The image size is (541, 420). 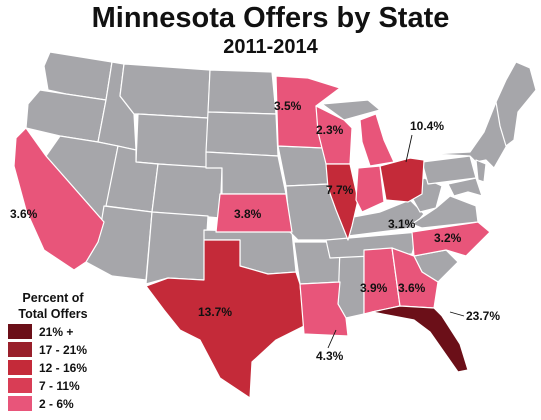 What do you see at coordinates (330, 356) in the screenshot?
I see `label-la: 4.3%` at bounding box center [330, 356].